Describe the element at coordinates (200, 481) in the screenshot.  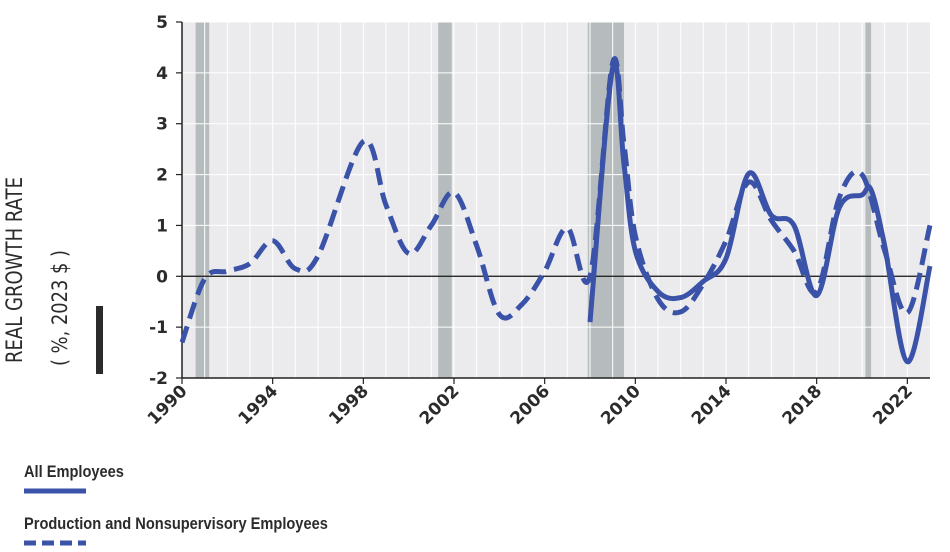
I see `legend-item-all-employees: All Employees` at that location.